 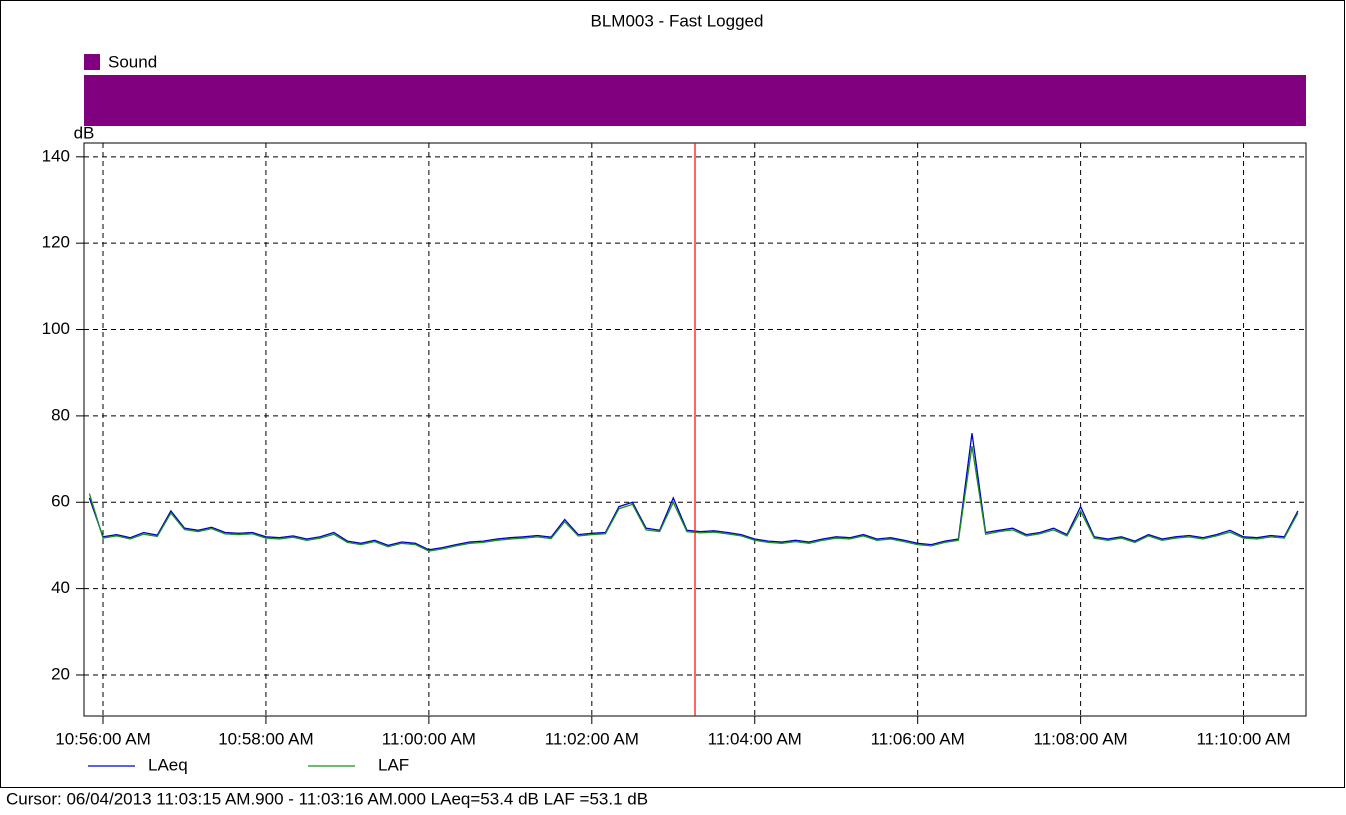 I want to click on x-tick-label: 10:58:00 AM, so click(x=265, y=738).